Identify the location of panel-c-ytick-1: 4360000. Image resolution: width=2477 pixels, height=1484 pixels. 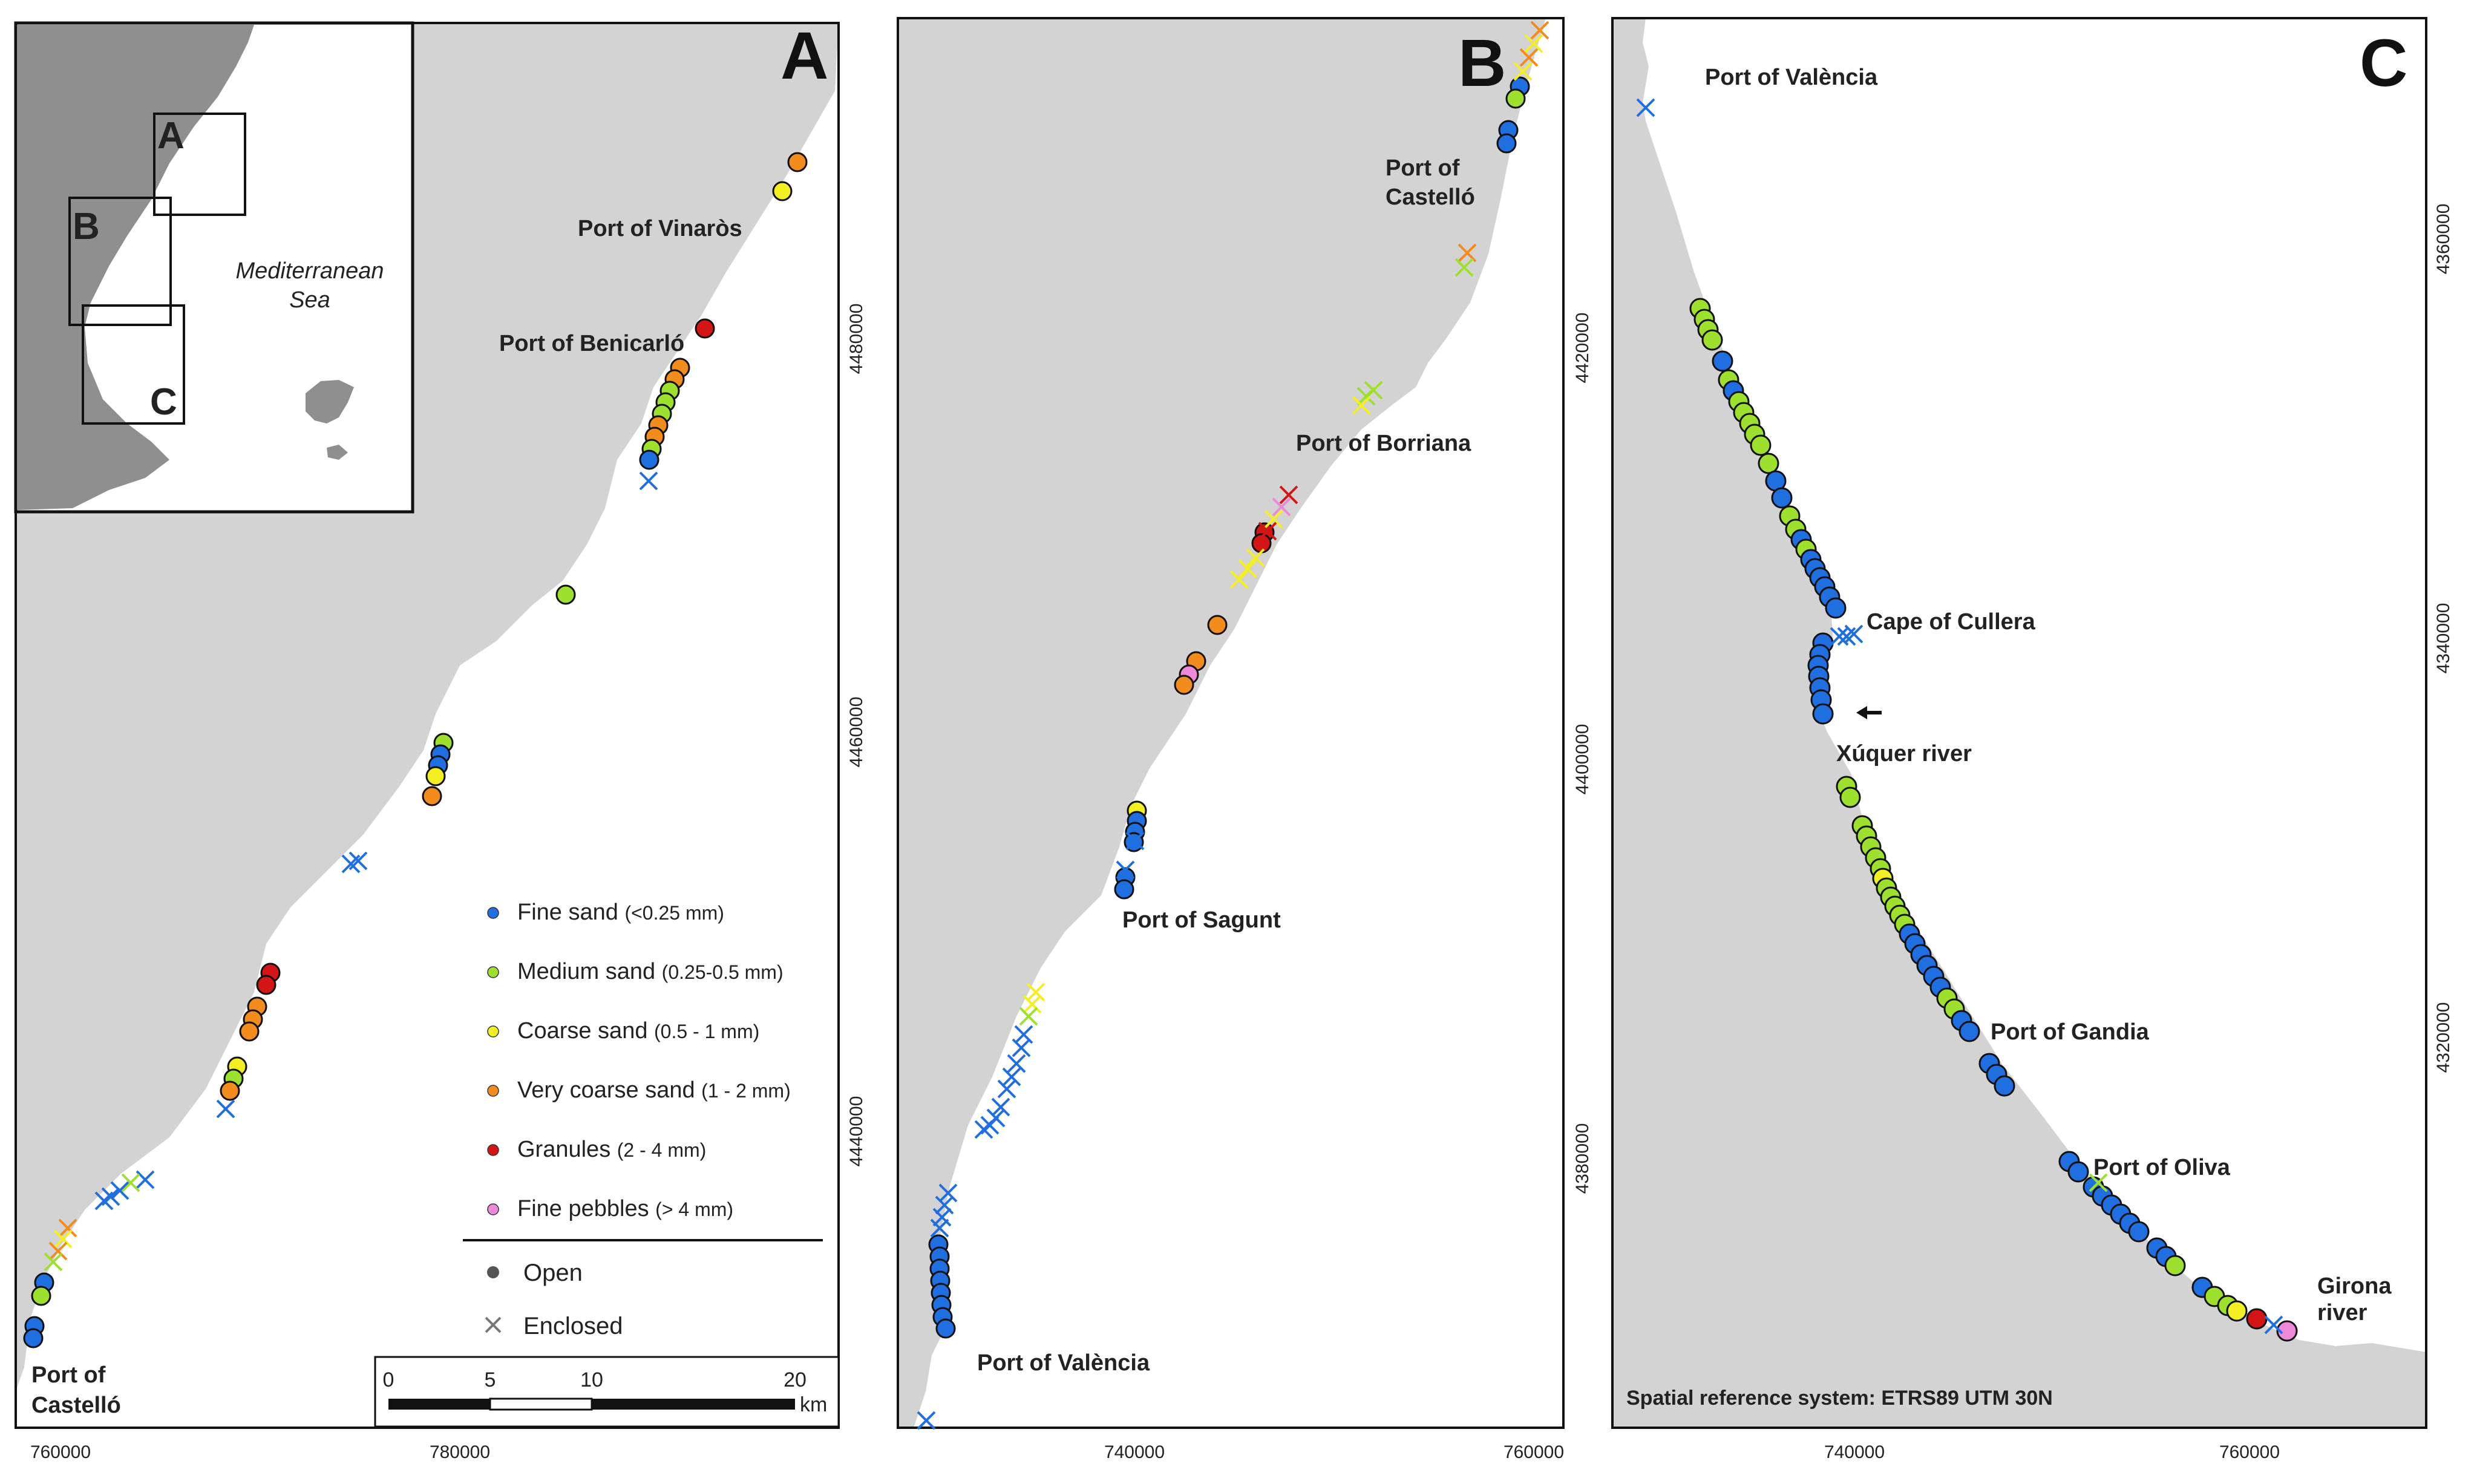
(2443, 240).